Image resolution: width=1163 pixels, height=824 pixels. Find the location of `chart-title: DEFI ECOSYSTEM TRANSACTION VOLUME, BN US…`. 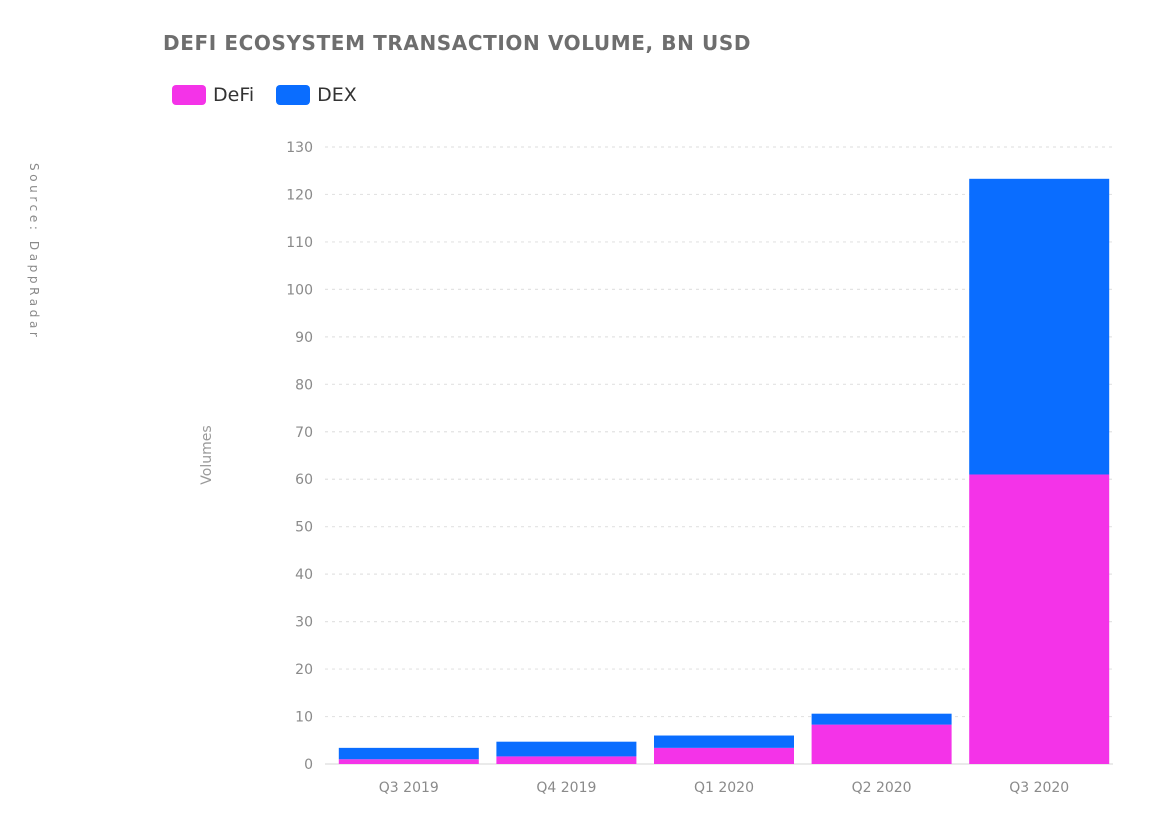

chart-title: DEFI ECOSYSTEM TRANSACTION VOLUME, BN US… is located at coordinates (457, 43).